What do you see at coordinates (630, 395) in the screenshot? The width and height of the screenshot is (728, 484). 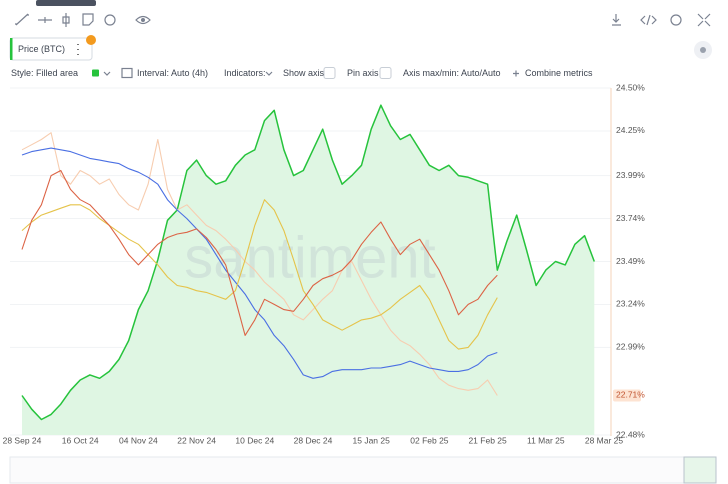 I see `current-value-label: 22.71%` at bounding box center [630, 395].